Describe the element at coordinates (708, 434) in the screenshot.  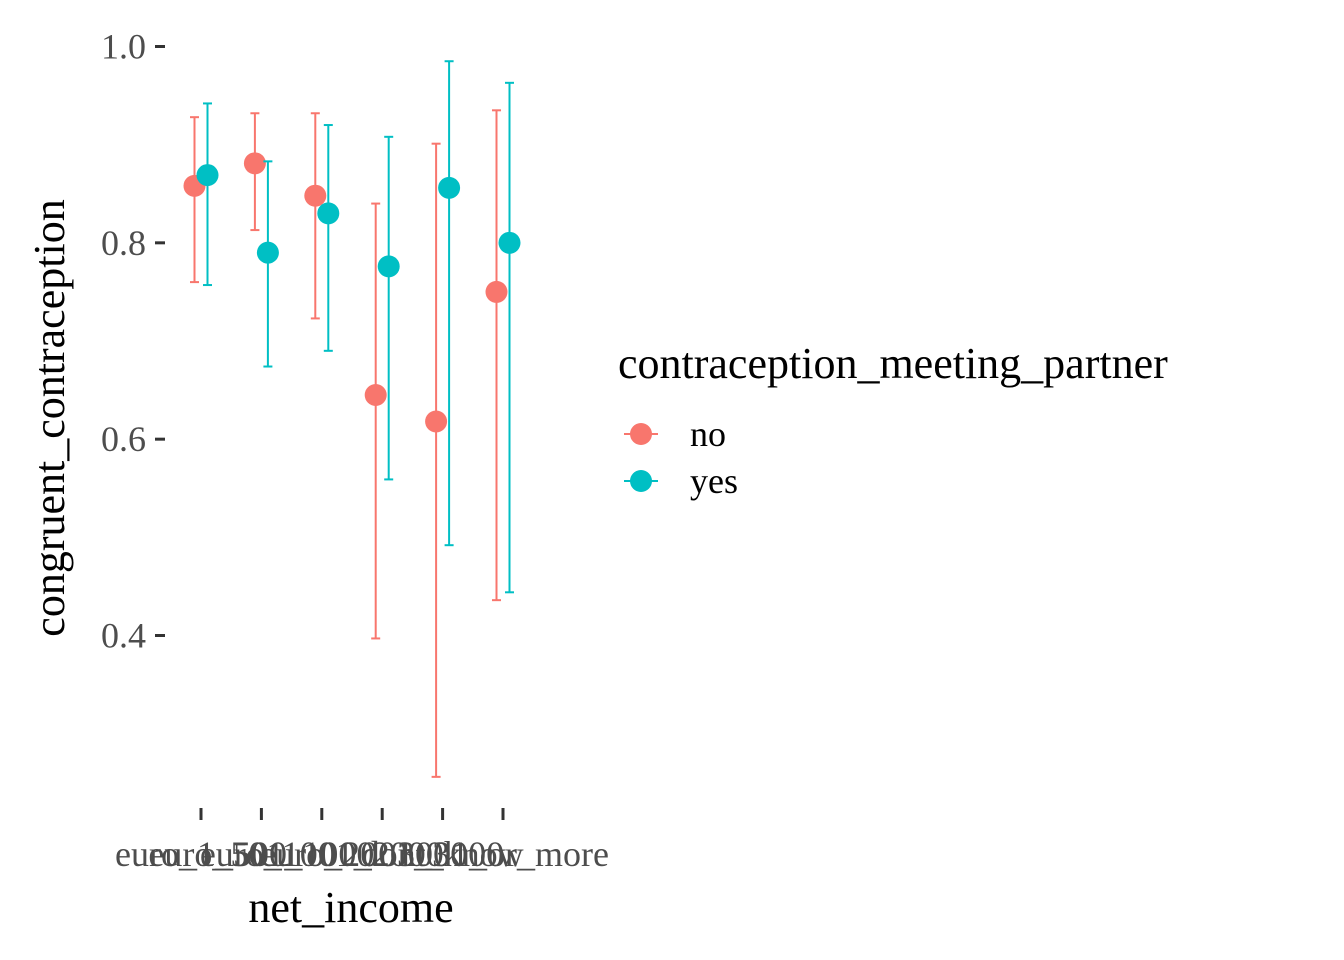
I see `legend-label: no` at that location.